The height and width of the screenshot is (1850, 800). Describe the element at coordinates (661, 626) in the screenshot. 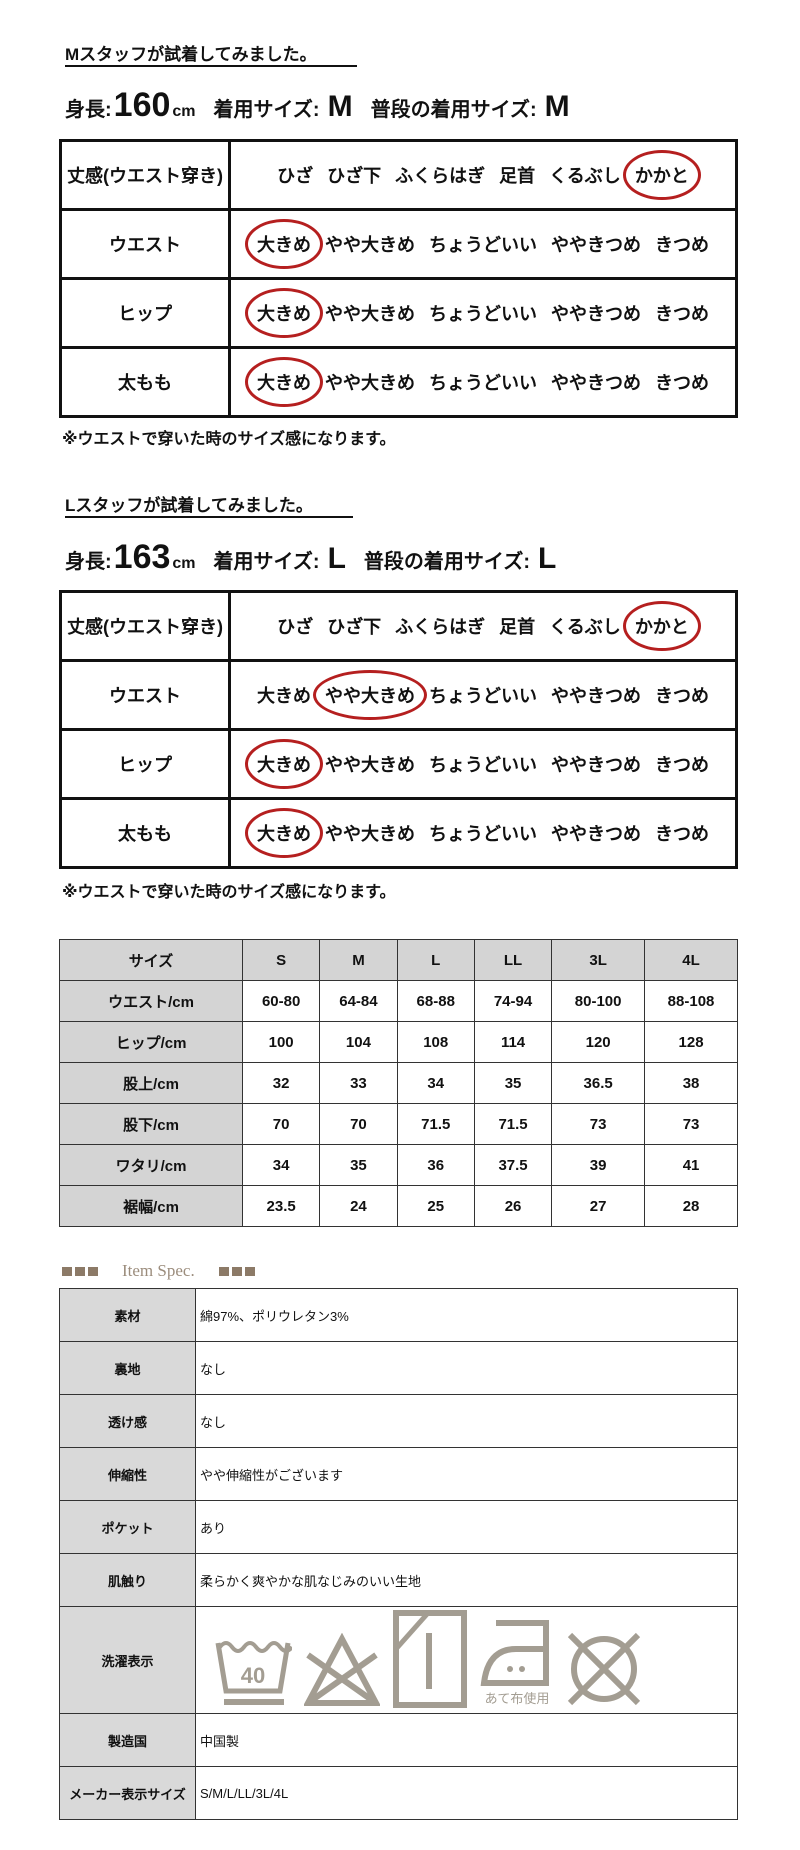

I see `fit-option-selected: かかと` at that location.